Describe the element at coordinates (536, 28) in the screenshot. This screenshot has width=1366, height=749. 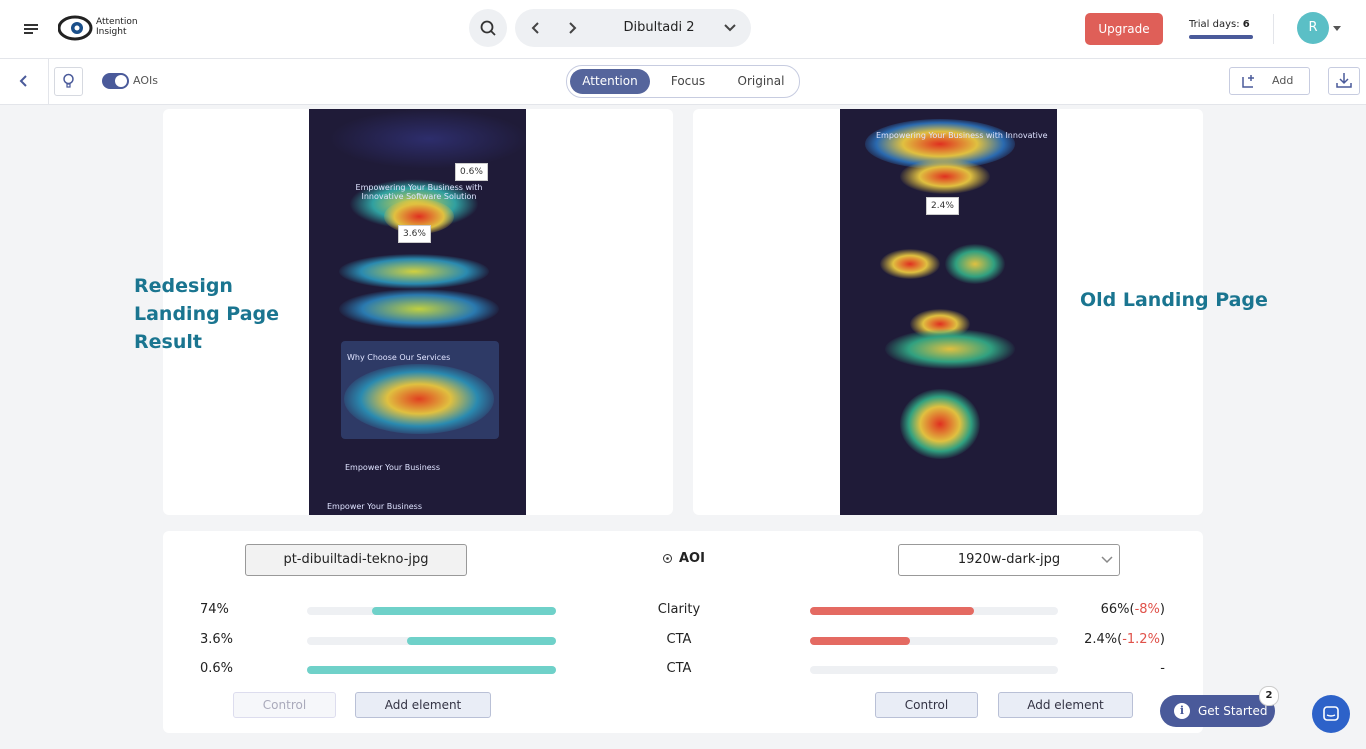
I see `prev-button` at that location.